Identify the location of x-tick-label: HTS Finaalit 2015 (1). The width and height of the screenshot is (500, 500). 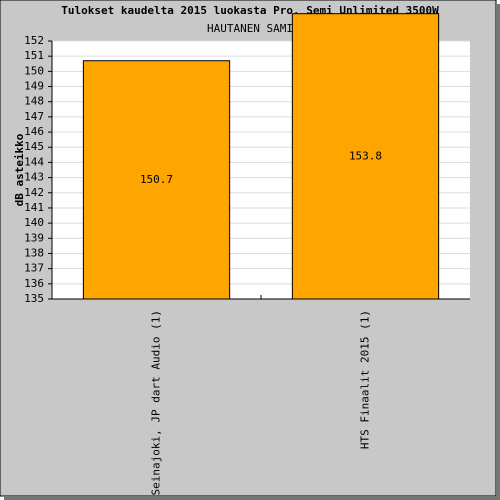
(365, 379).